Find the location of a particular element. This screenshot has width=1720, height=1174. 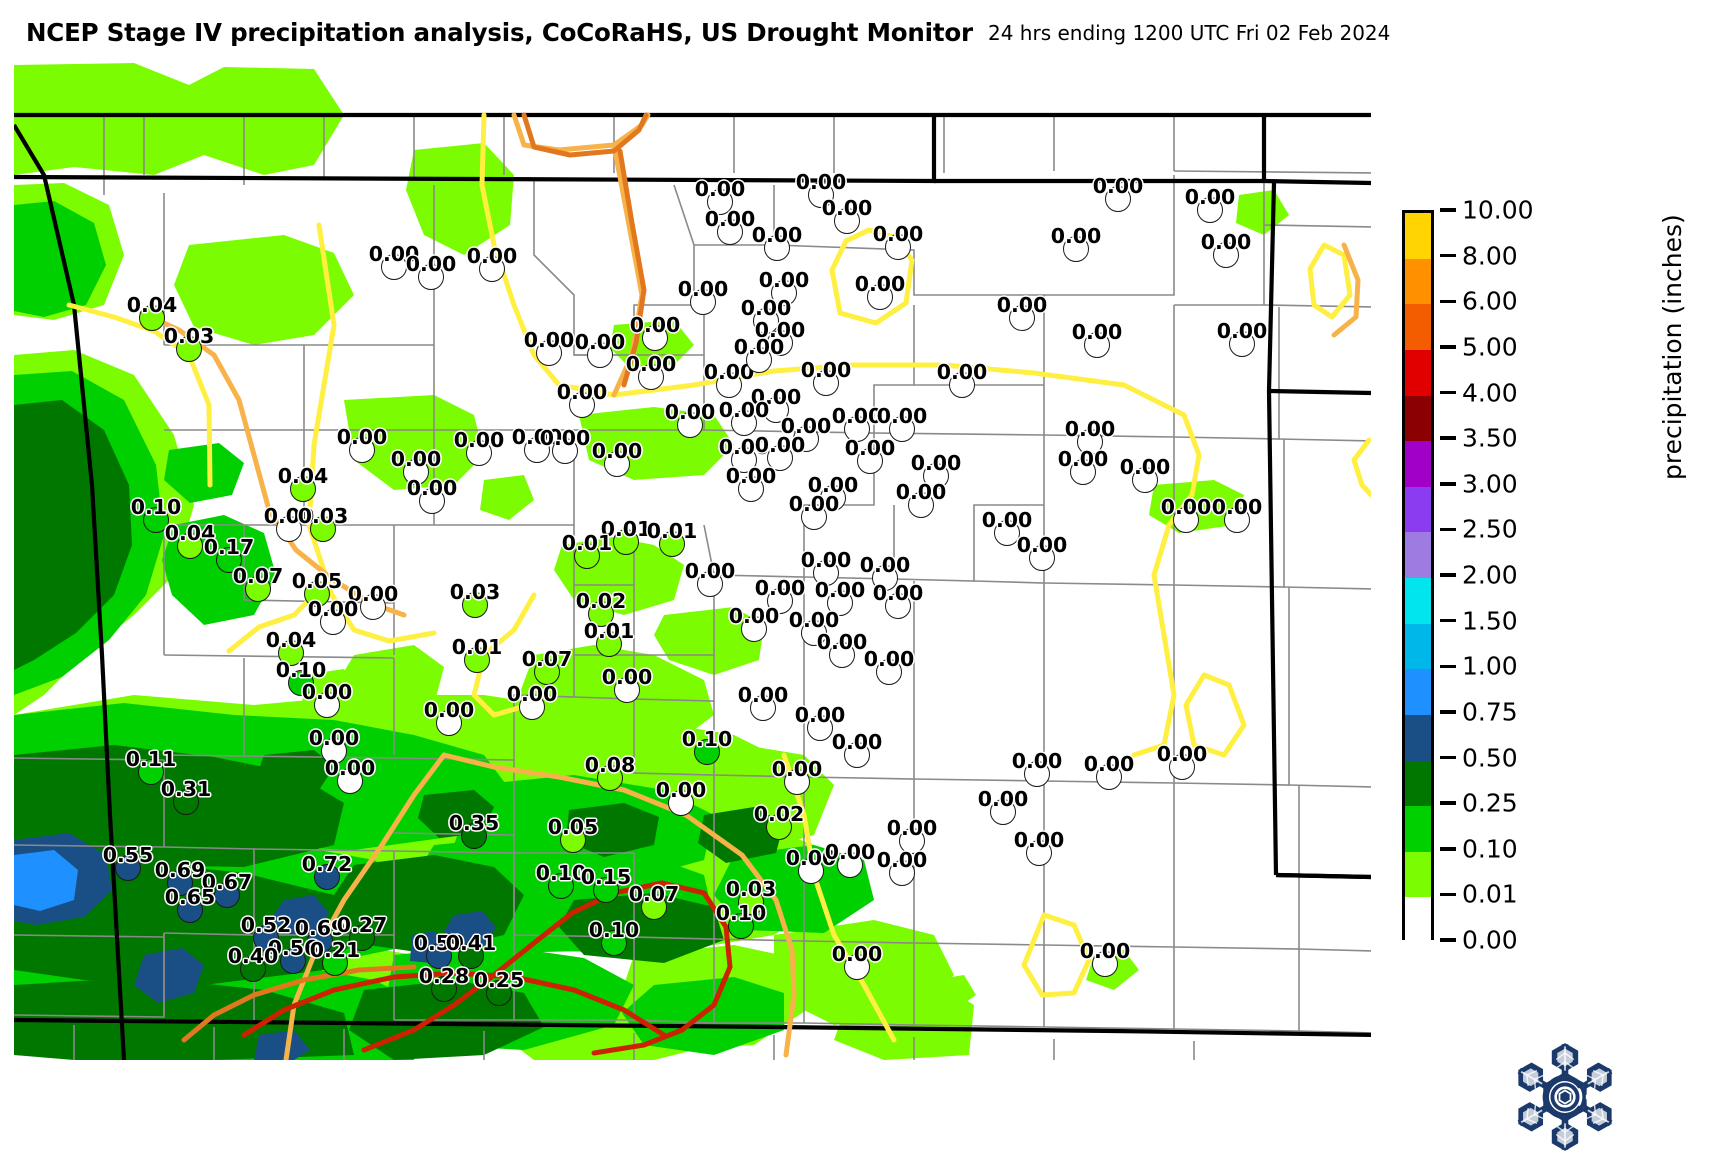

station-marker: 0.17 is located at coordinates (229, 554).